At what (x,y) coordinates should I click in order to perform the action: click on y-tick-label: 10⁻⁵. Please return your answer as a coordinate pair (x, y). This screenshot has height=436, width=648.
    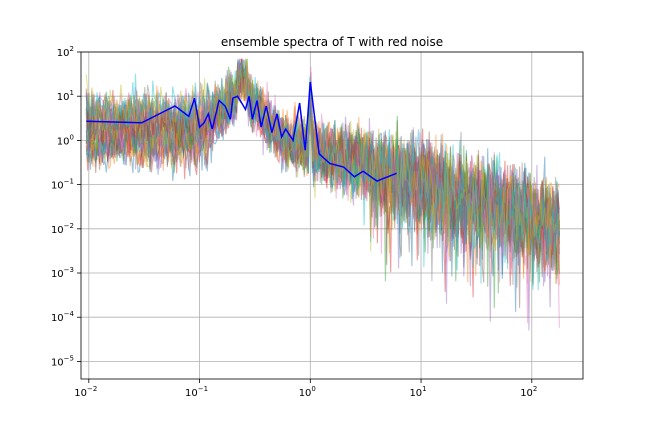
    Looking at the image, I should click on (62, 361).